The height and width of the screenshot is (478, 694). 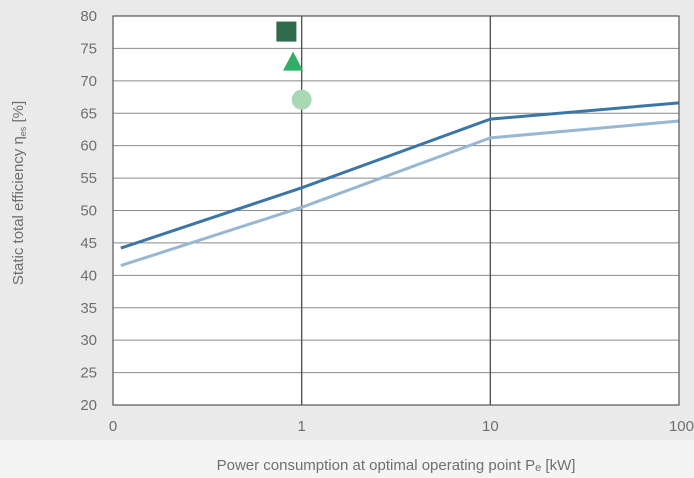 What do you see at coordinates (88, 113) in the screenshot?
I see `y-tick-label: 65` at bounding box center [88, 113].